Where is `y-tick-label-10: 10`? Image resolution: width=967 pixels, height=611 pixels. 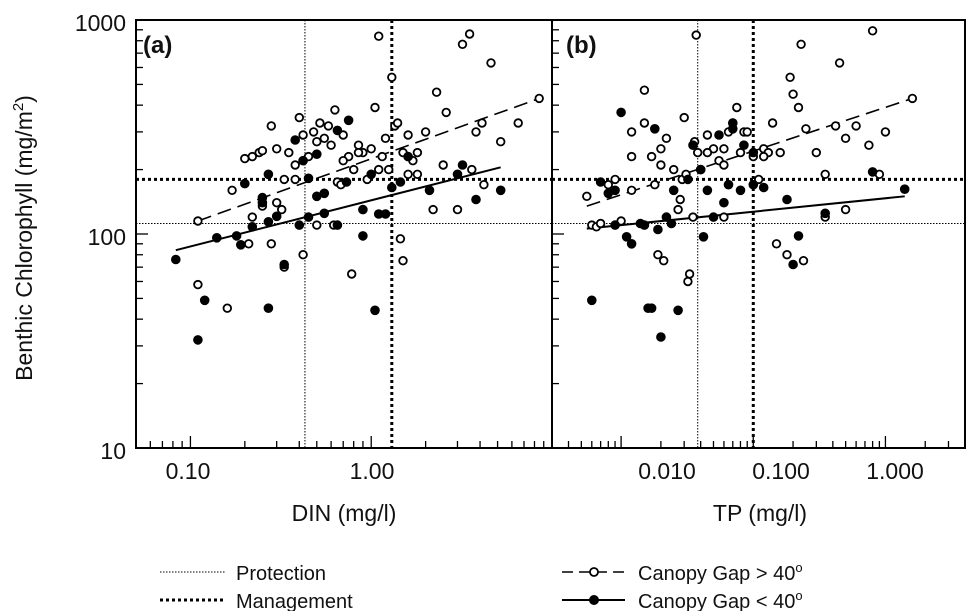
y-tick-label-10: 10 is located at coordinates (113, 451).